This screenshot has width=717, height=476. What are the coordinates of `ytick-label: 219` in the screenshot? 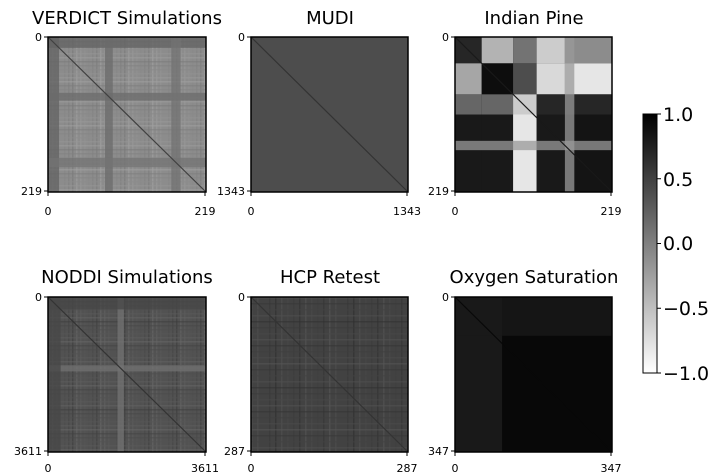 It's located at (31, 191).